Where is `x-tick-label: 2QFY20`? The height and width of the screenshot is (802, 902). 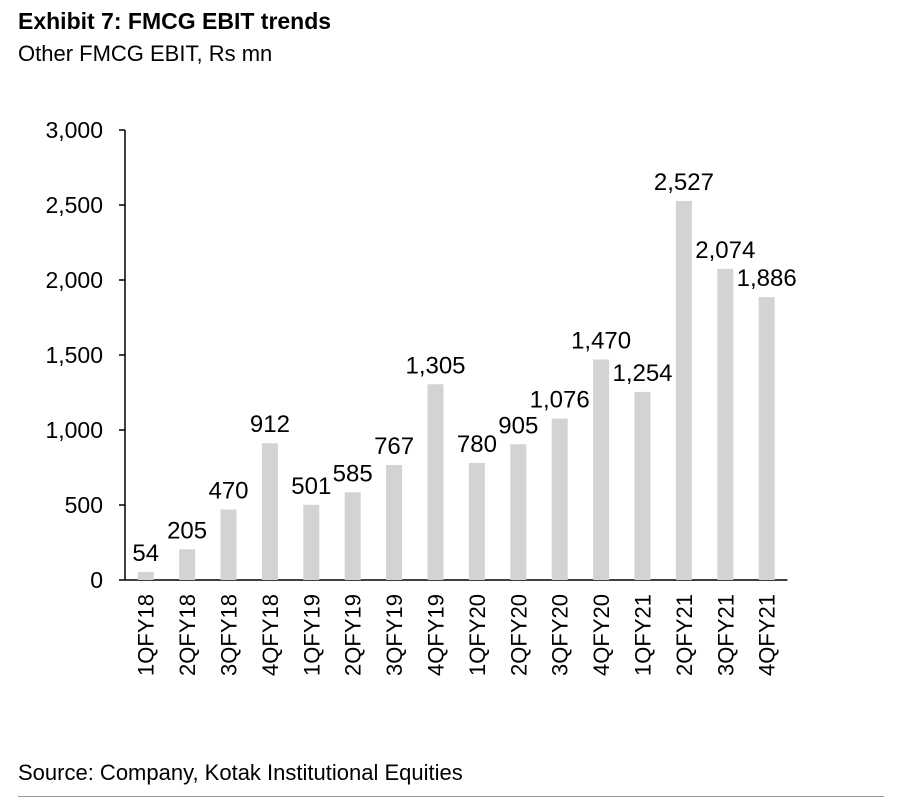 x-tick-label: 2QFY20 is located at coordinates (518, 635).